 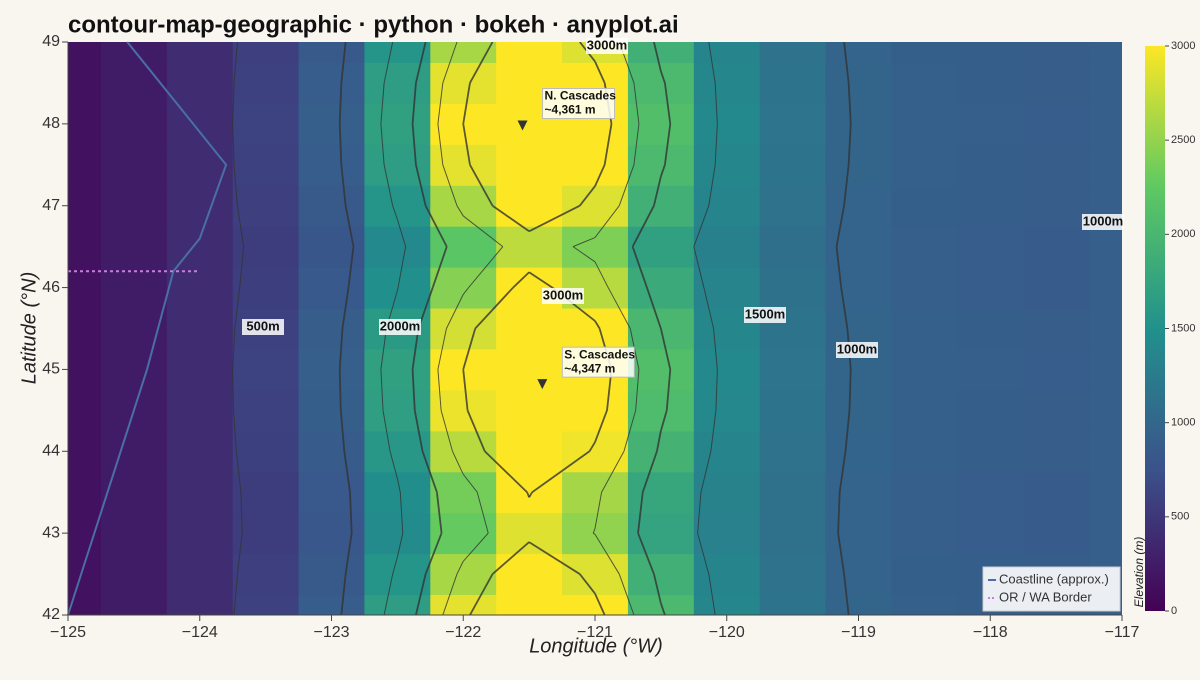 What do you see at coordinates (1180, 517) in the screenshot?
I see `colorbar-tick-label: 500` at bounding box center [1180, 517].